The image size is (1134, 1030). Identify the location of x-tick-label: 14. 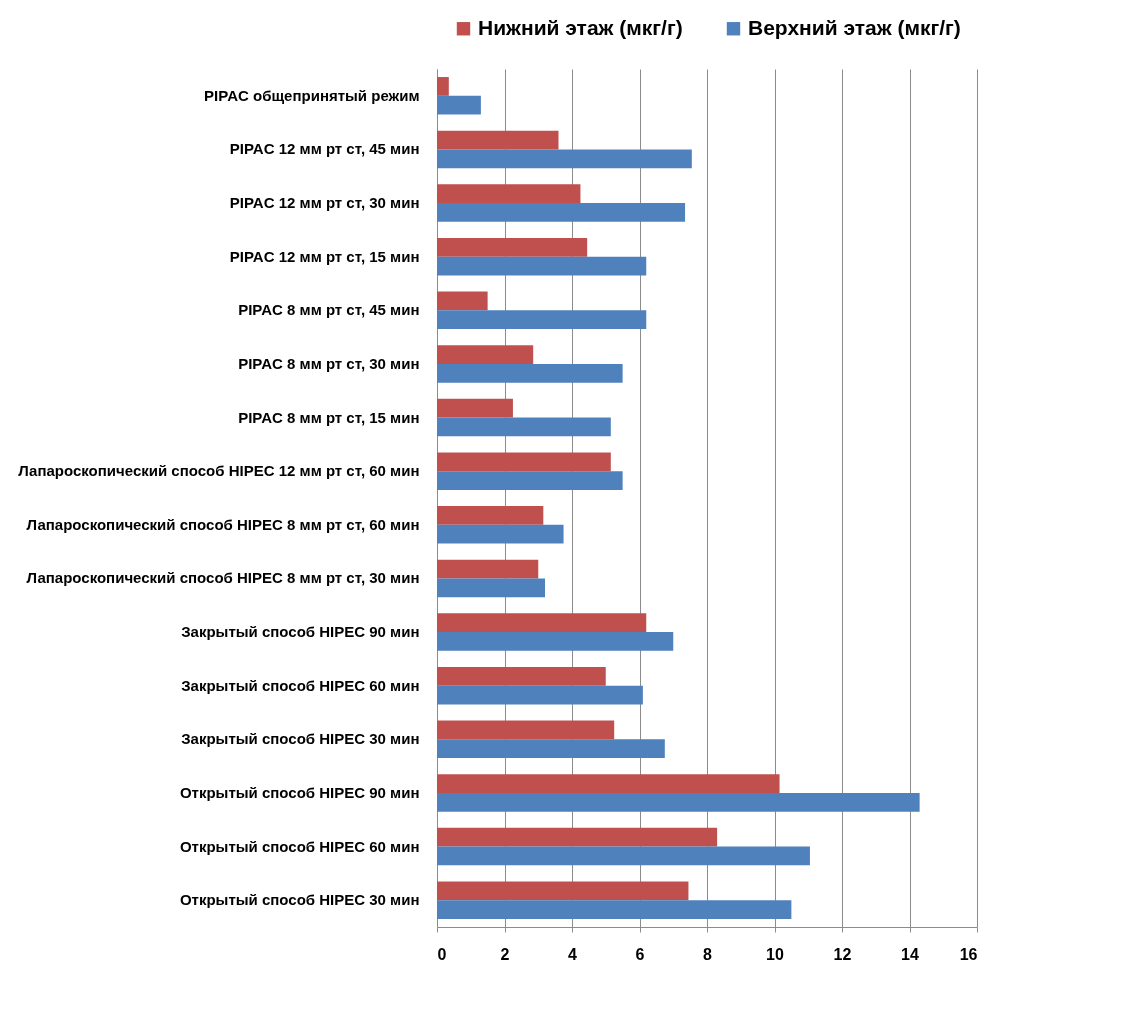
(910, 954).